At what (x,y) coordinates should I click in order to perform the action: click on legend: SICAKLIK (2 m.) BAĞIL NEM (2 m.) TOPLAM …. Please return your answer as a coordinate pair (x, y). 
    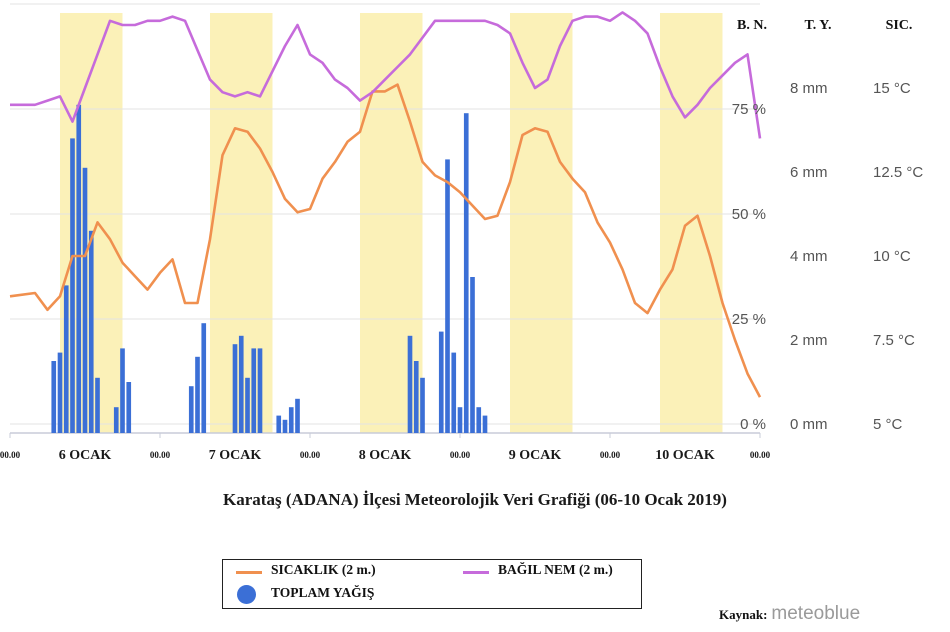
    Looking at the image, I should click on (432, 584).